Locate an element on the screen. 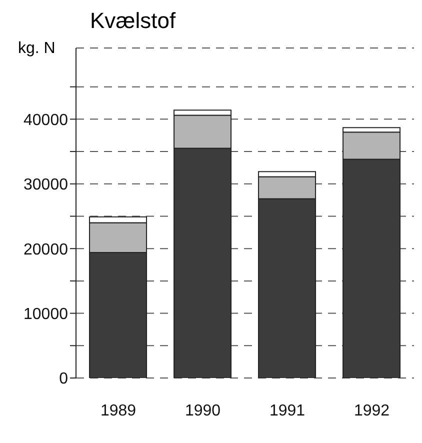  chart-title: Kvælstof is located at coordinates (133, 21).